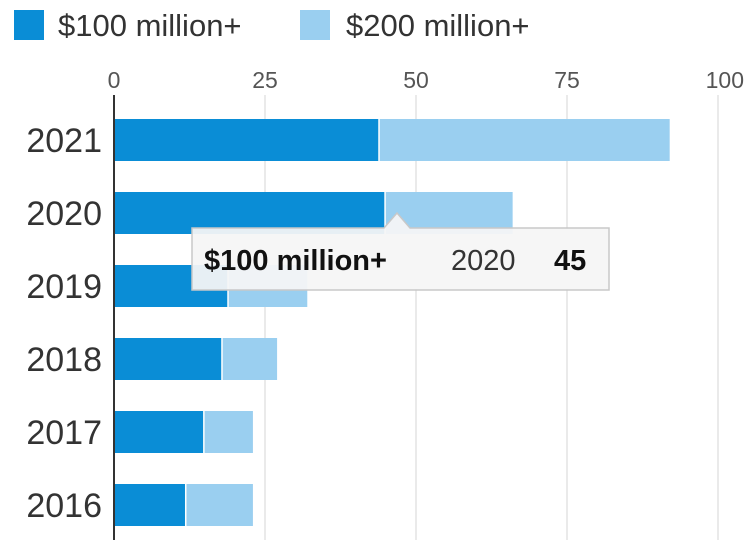  What do you see at coordinates (64, 360) in the screenshot?
I see `category-label-2018: 2018` at bounding box center [64, 360].